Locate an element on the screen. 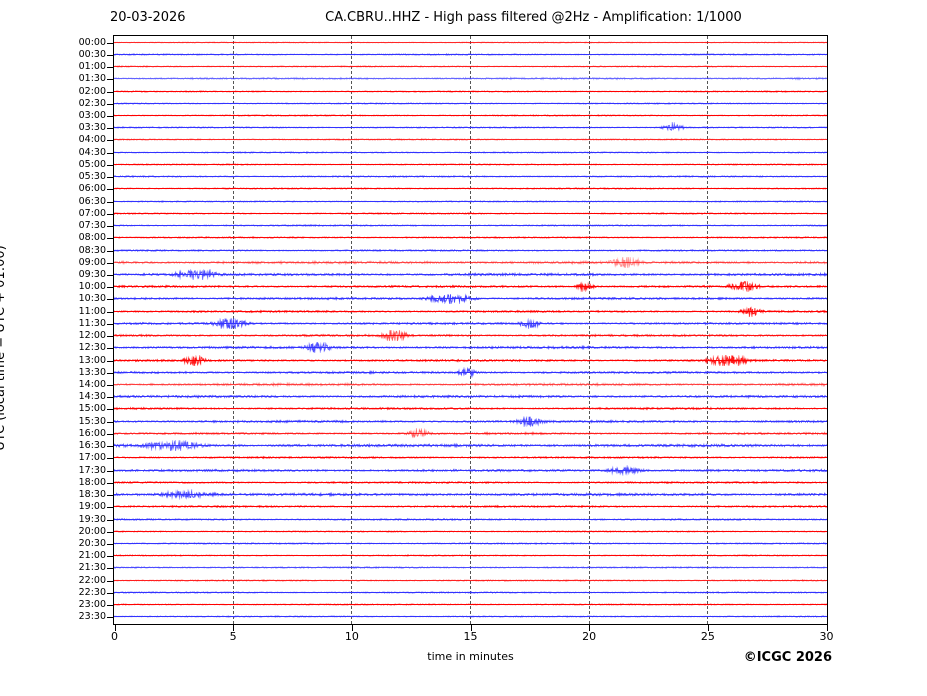  x-axis-tick-label: 5 is located at coordinates (233, 636).